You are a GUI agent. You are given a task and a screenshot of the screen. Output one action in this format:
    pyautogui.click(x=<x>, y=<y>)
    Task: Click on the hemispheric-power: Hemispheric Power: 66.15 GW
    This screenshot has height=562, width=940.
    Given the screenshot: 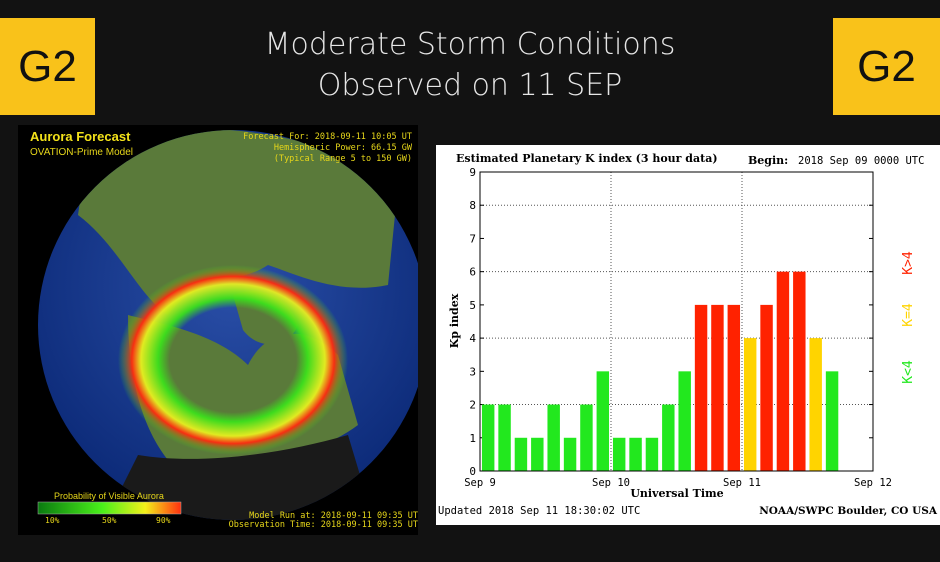 What is the action you would take?
    pyautogui.click(x=343, y=148)
    